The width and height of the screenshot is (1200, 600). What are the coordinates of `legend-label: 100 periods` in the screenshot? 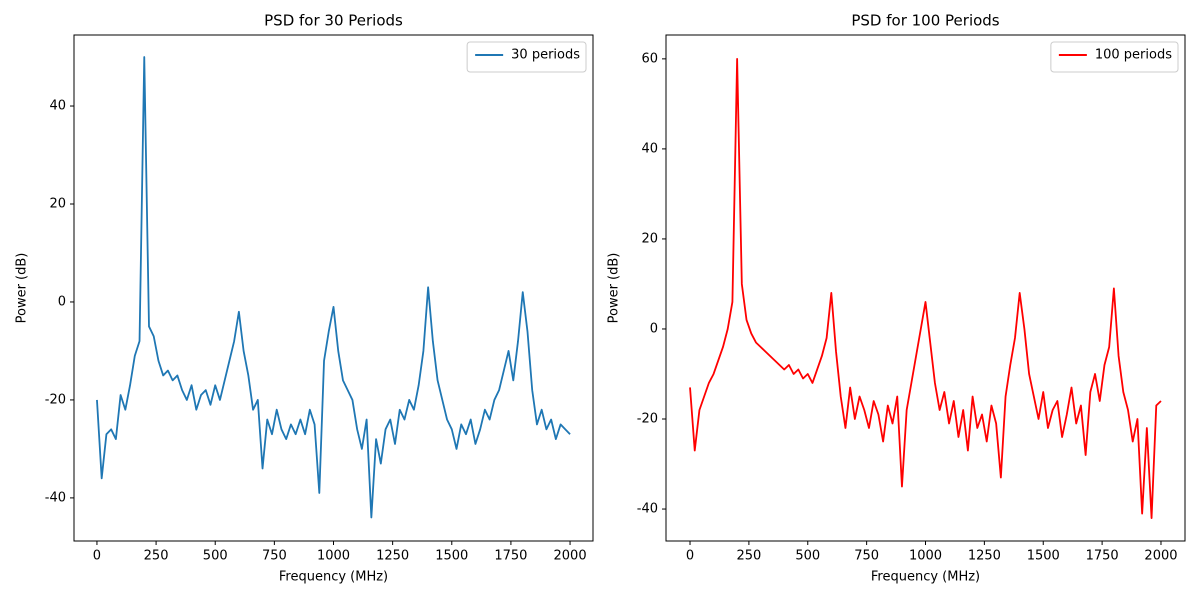 It's located at (1133, 55).